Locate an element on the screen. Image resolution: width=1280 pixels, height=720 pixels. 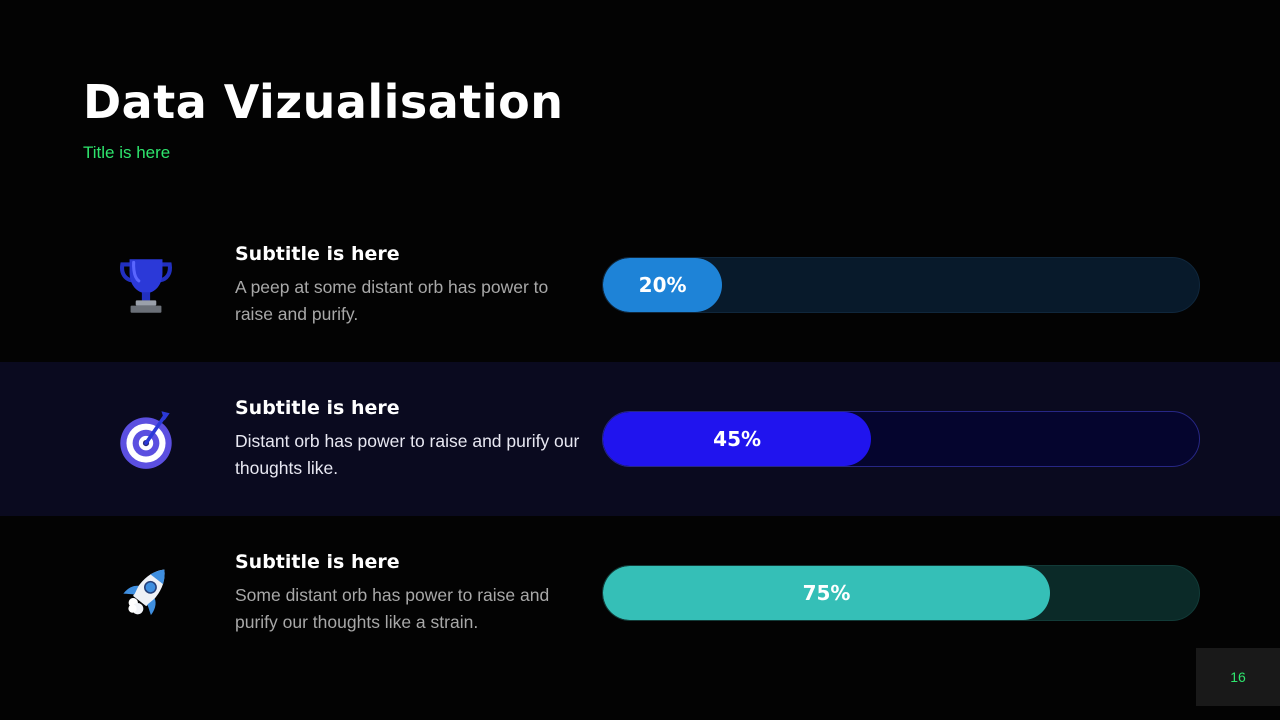
page-number: 16 is located at coordinates (1238, 677).